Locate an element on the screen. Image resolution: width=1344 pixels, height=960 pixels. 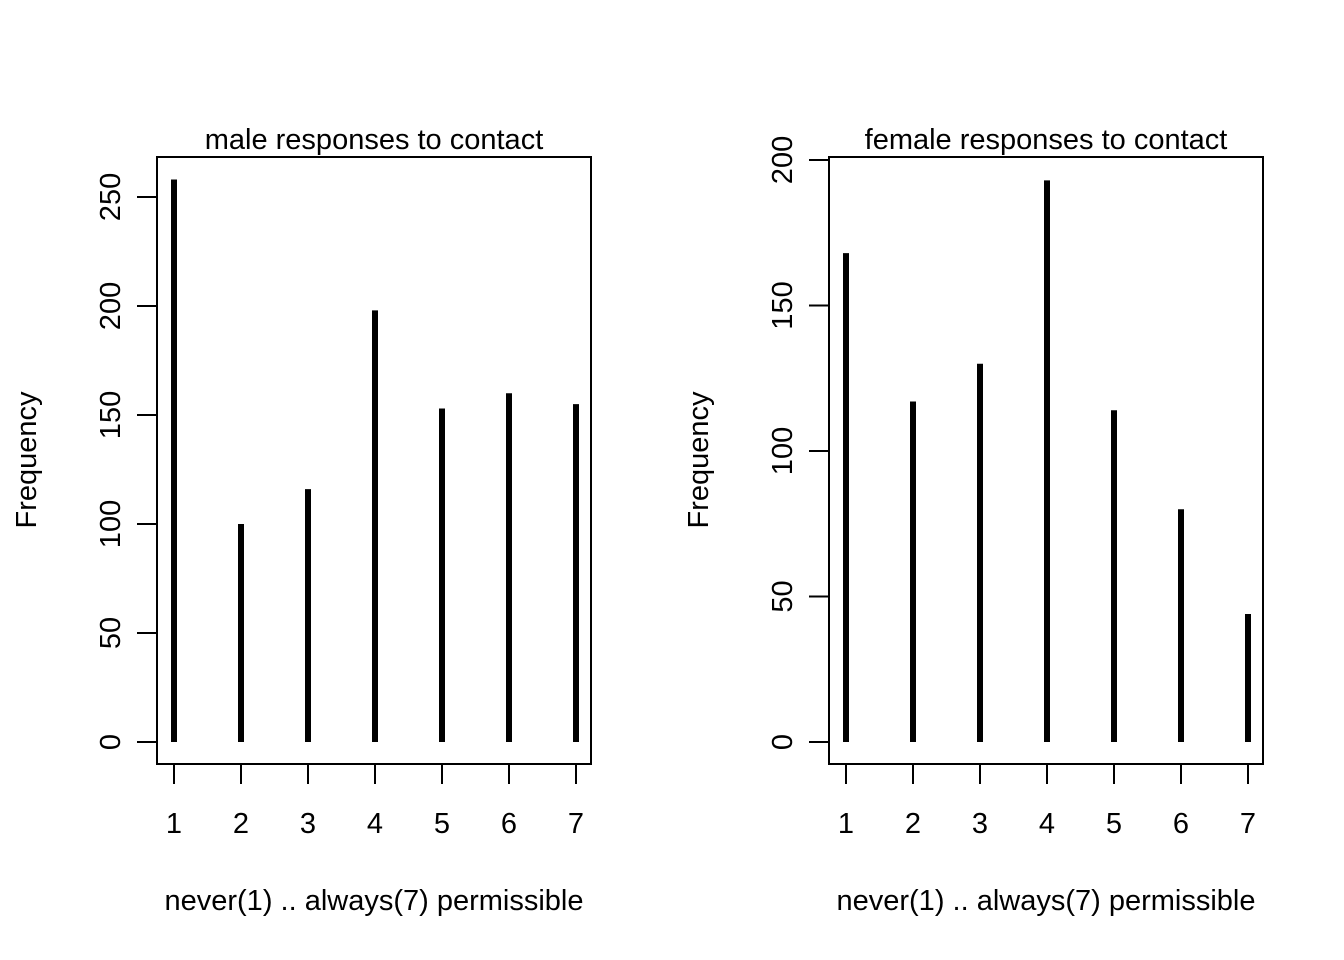
y-axis: 0 50 100 150 200 250 is located at coordinates (126, 461).